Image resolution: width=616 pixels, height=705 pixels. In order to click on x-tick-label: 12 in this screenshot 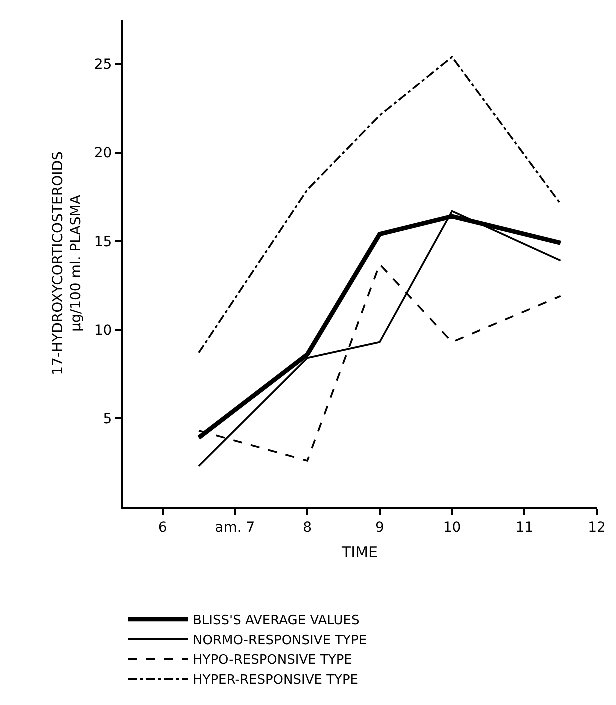, I will do `click(597, 528)`.